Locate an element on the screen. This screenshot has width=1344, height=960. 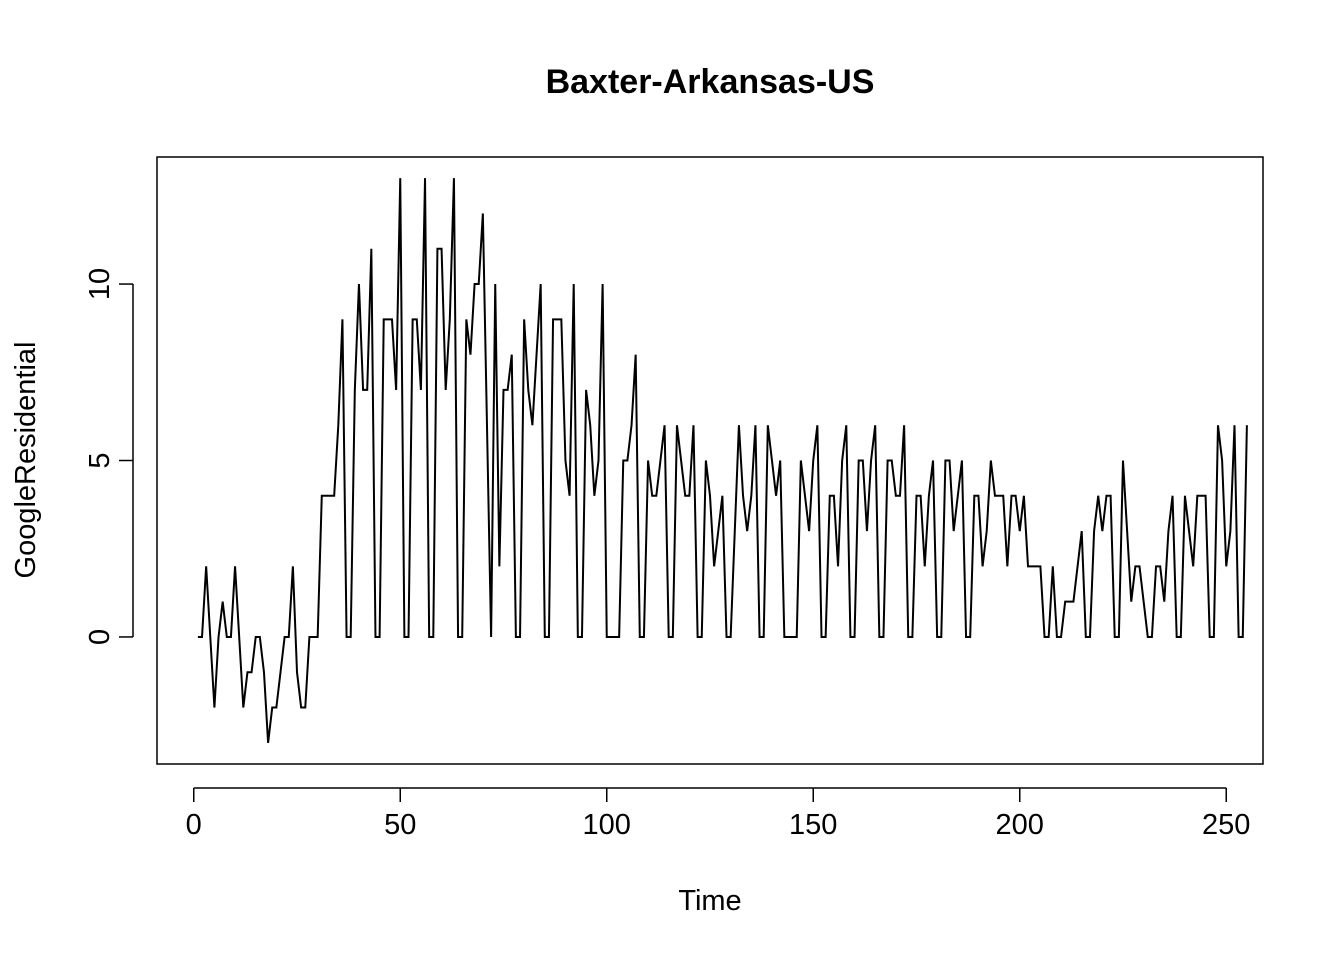
y-tick-label: 10 is located at coordinates (100, 284).